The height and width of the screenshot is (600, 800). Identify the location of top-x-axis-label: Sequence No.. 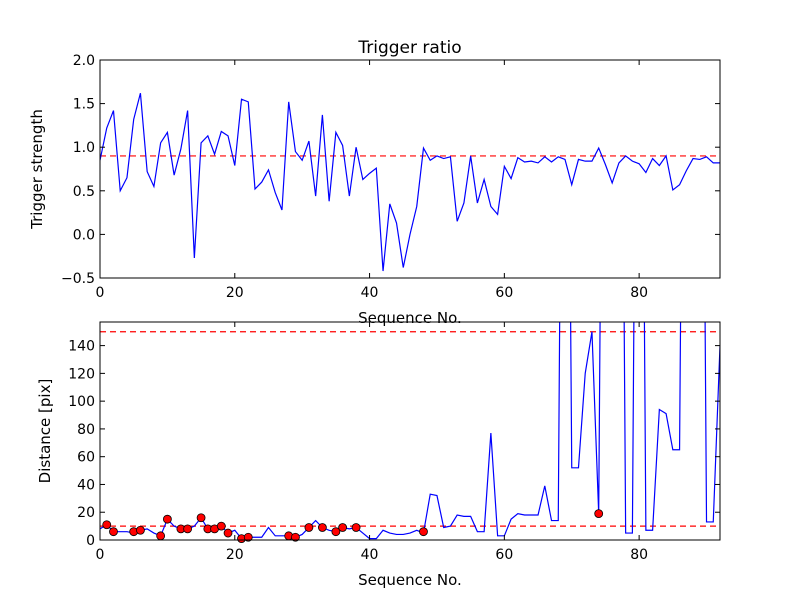
(410, 318).